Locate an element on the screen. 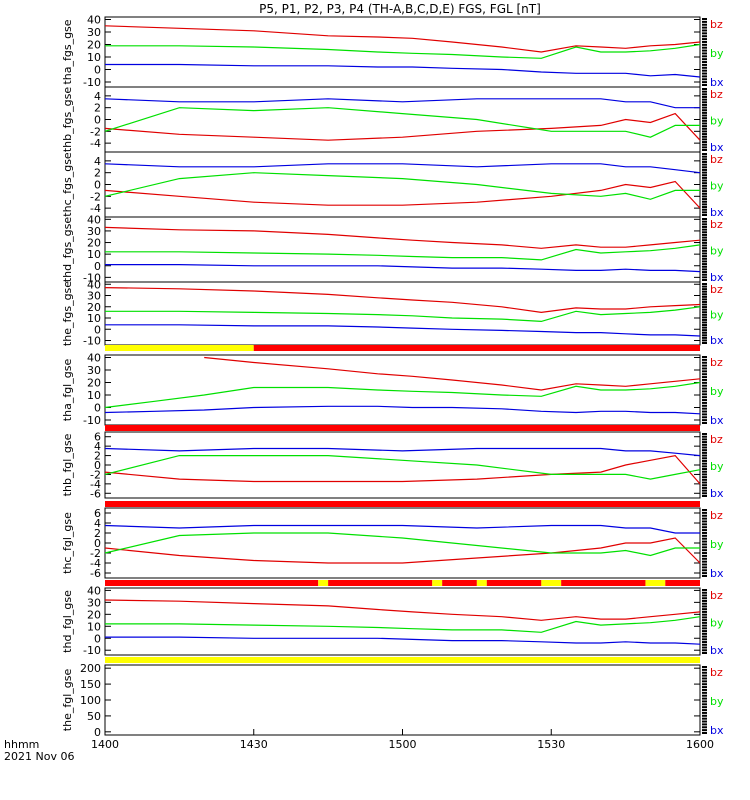 The image size is (750, 800). x-tick-label: 1600 is located at coordinates (700, 744).